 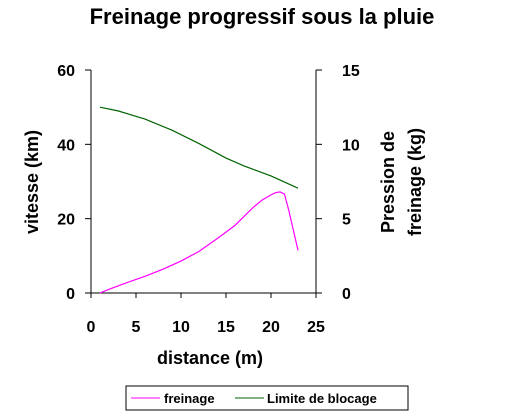 What do you see at coordinates (66, 220) in the screenshot?
I see `y-left-tick-label: 20` at bounding box center [66, 220].